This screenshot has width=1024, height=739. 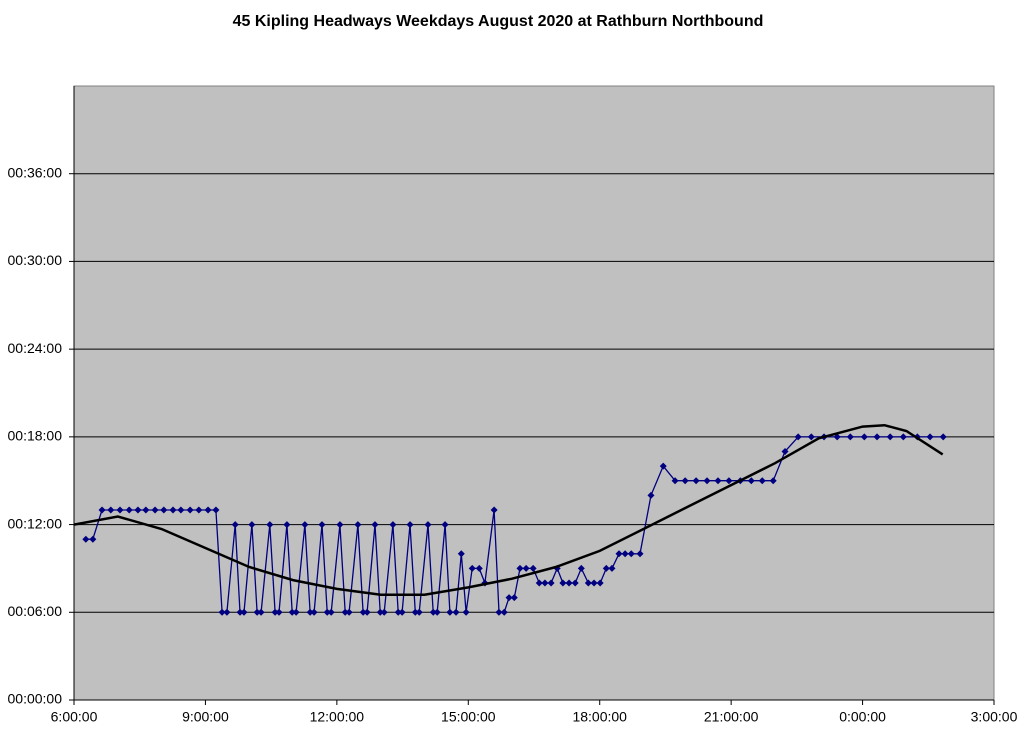 I want to click on y-tick-label: 00:18:00, so click(x=35, y=436).